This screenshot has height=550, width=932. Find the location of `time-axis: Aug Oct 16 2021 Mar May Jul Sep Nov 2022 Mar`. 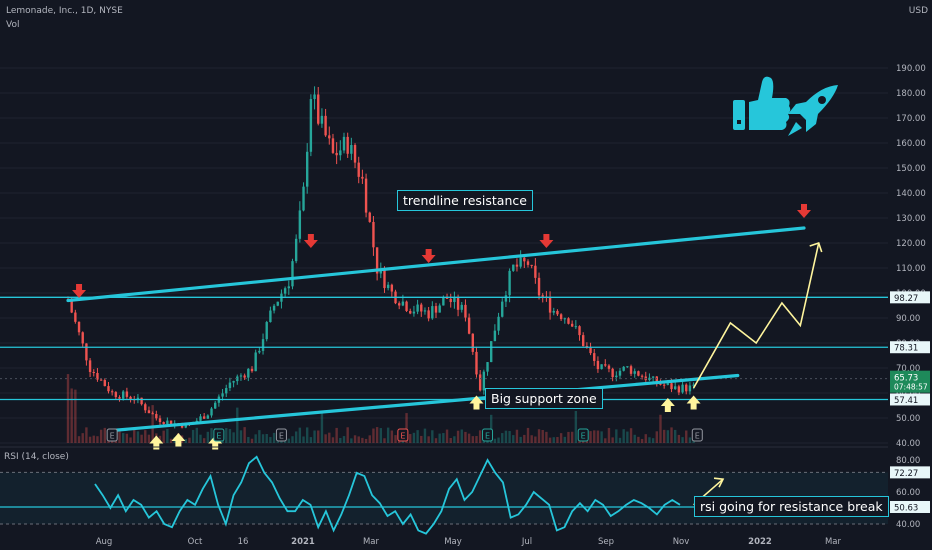

time-axis: Aug Oct 16 2021 Mar May Jul Sep Nov 2022 Mar is located at coordinates (469, 542).